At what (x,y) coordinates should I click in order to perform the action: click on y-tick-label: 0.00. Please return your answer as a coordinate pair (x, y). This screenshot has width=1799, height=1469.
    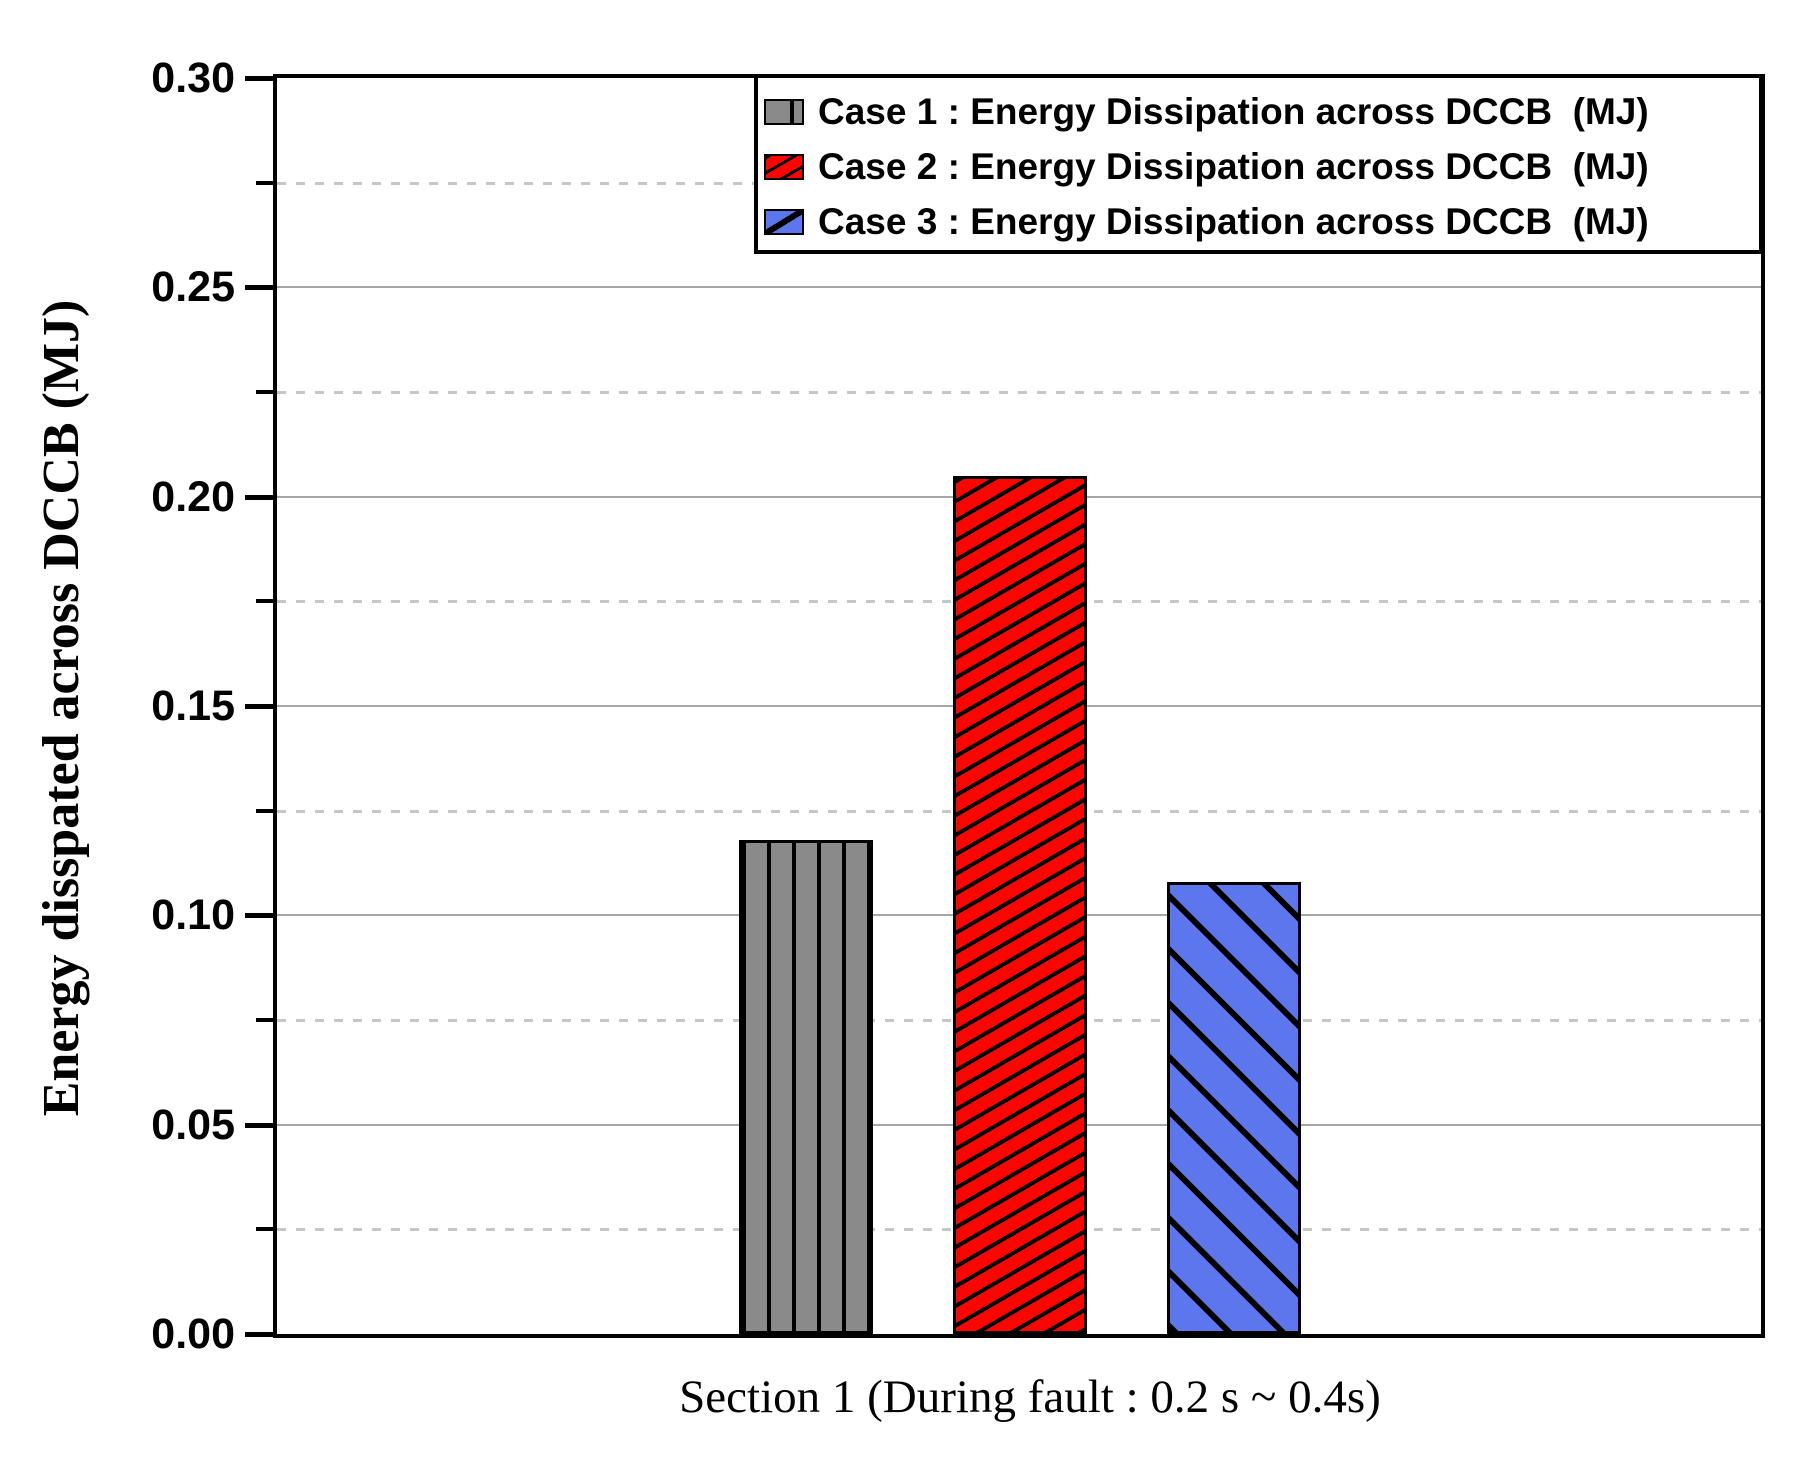
    Looking at the image, I should click on (193, 1334).